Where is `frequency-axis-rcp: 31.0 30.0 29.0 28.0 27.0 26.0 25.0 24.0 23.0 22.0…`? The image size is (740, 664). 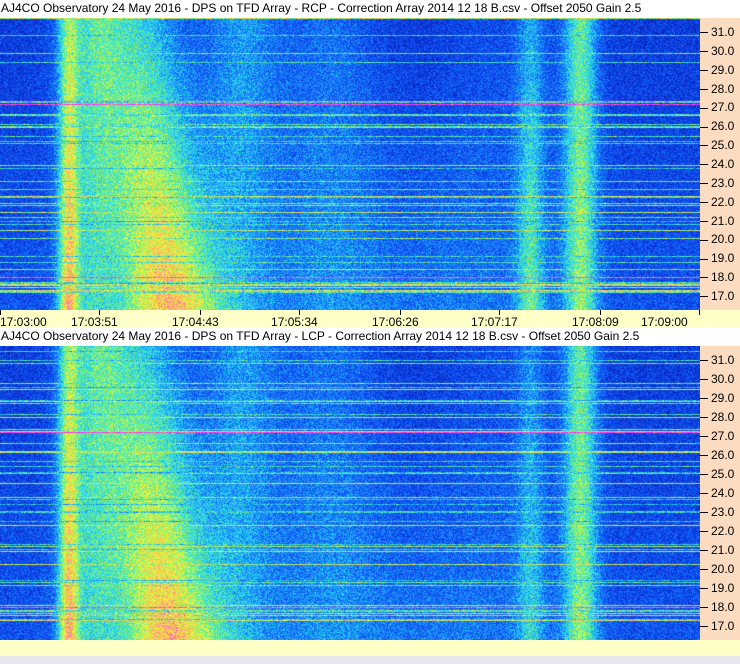 frequency-axis-rcp: 31.0 30.0 29.0 28.0 27.0 26.0 25.0 24.0 23.0 22.0… is located at coordinates (720, 164).